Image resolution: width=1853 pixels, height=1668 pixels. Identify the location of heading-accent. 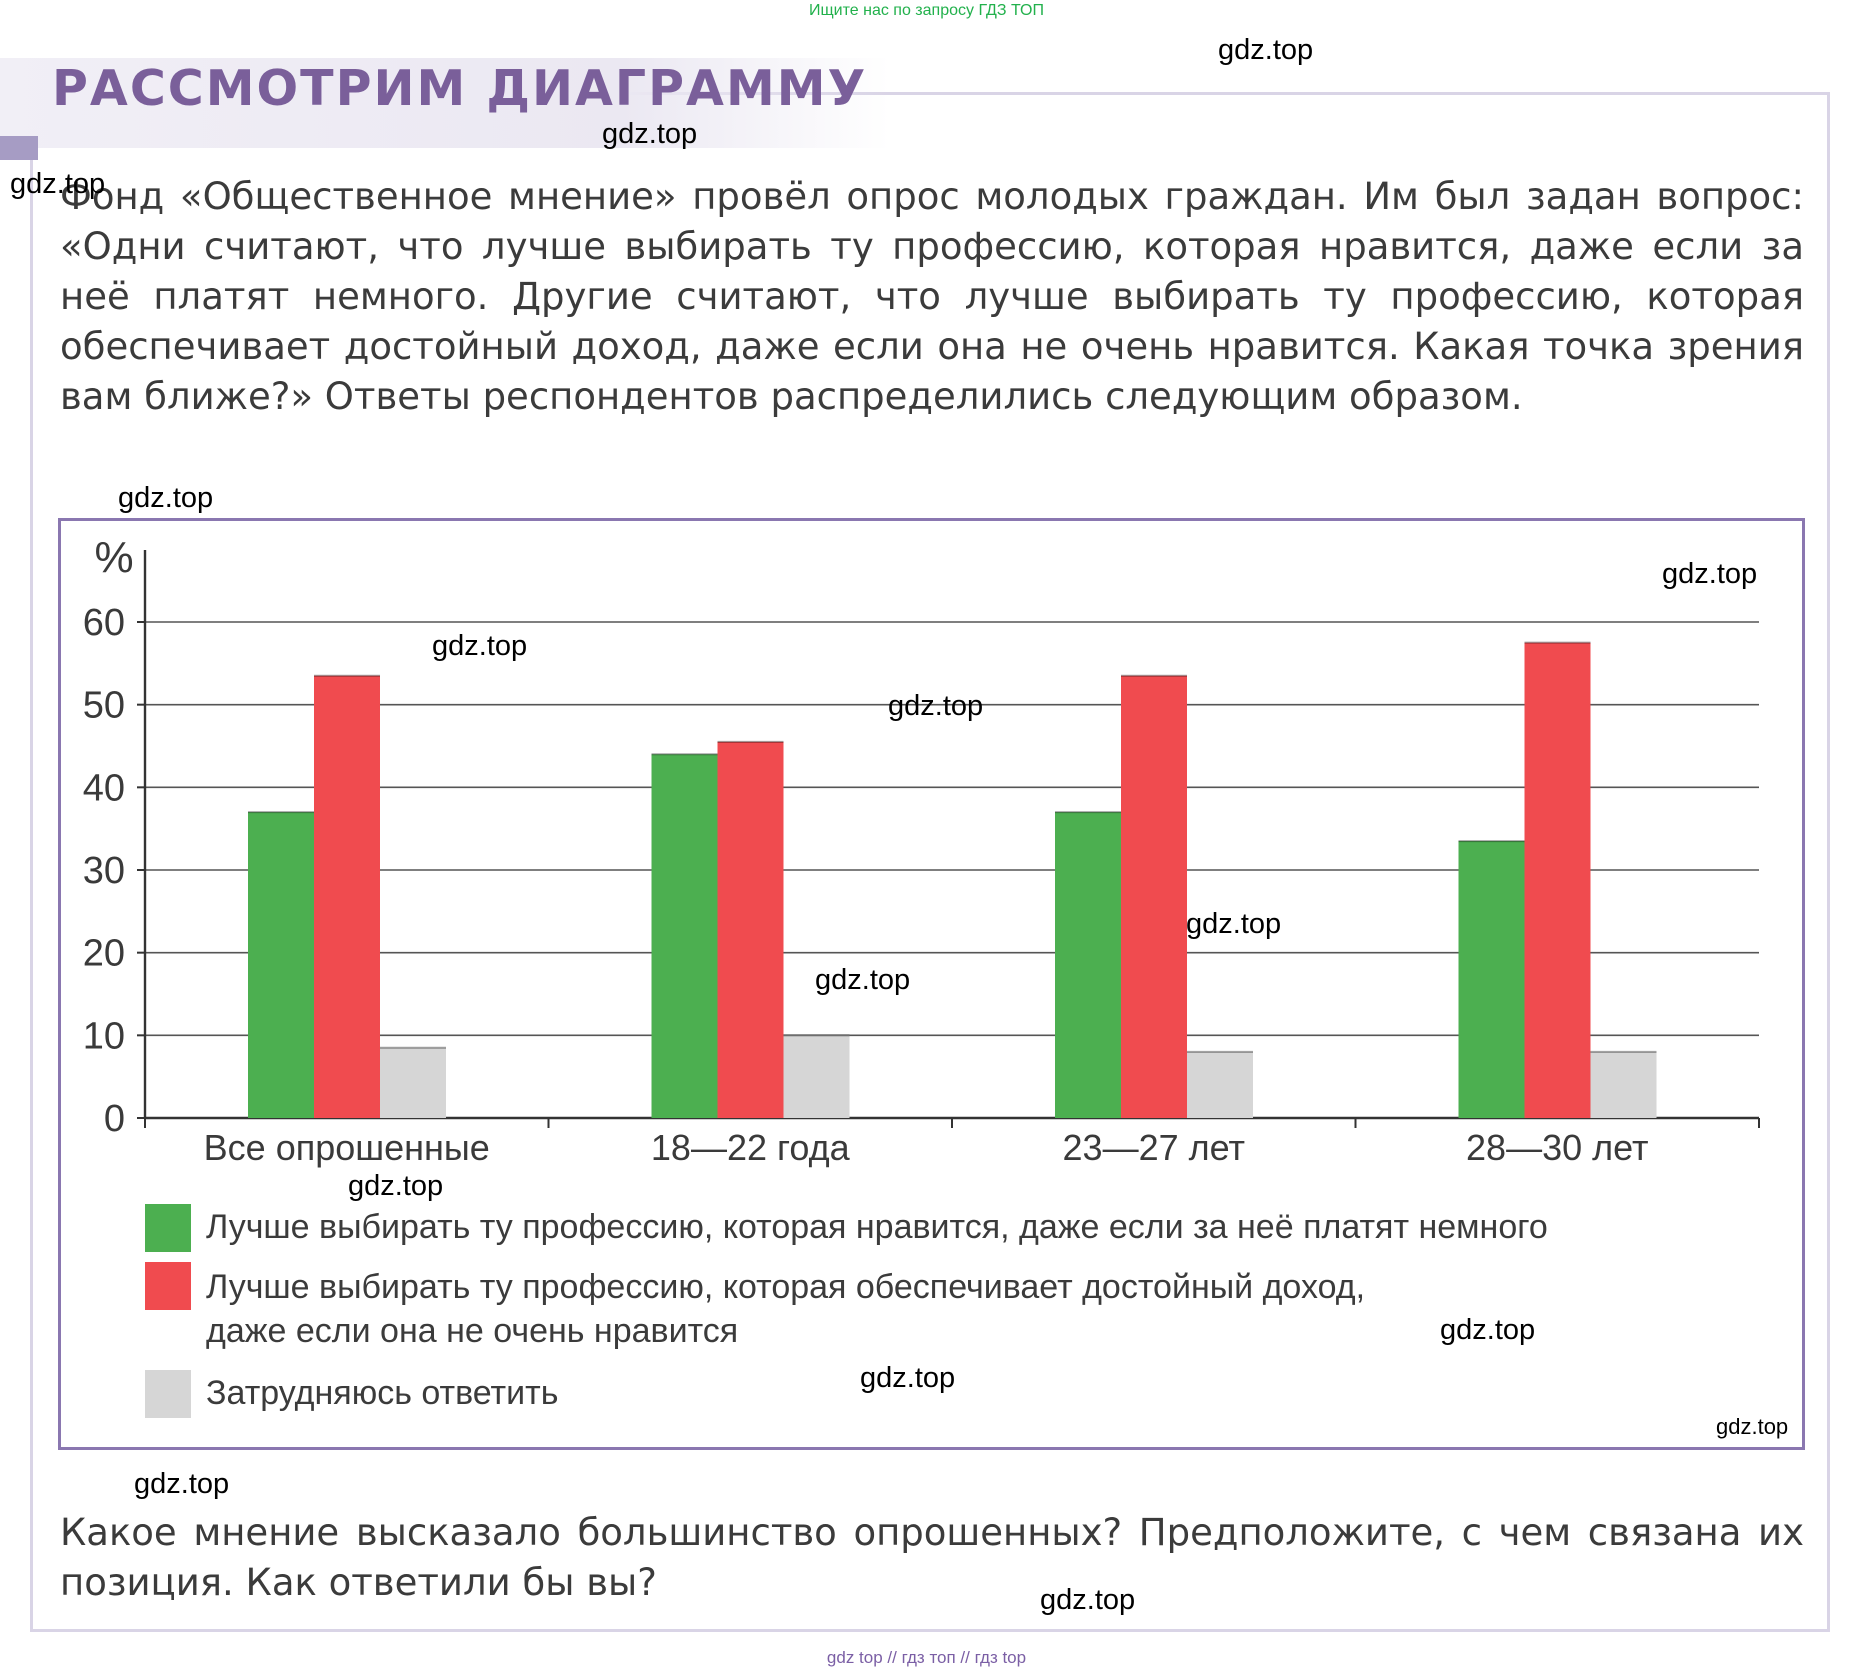
(19, 148).